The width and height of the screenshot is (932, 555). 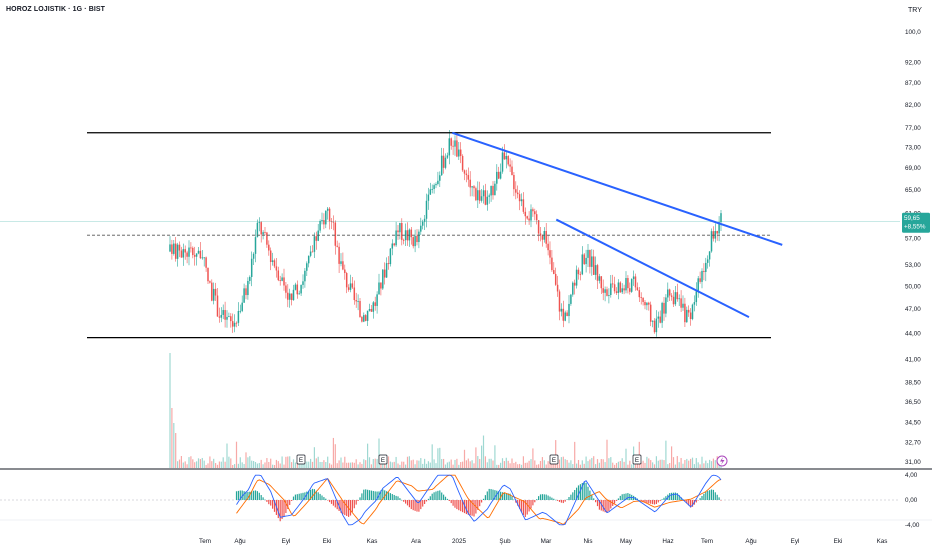 What do you see at coordinates (637, 460) in the screenshot?
I see `earnings-marker-label: E` at bounding box center [637, 460].